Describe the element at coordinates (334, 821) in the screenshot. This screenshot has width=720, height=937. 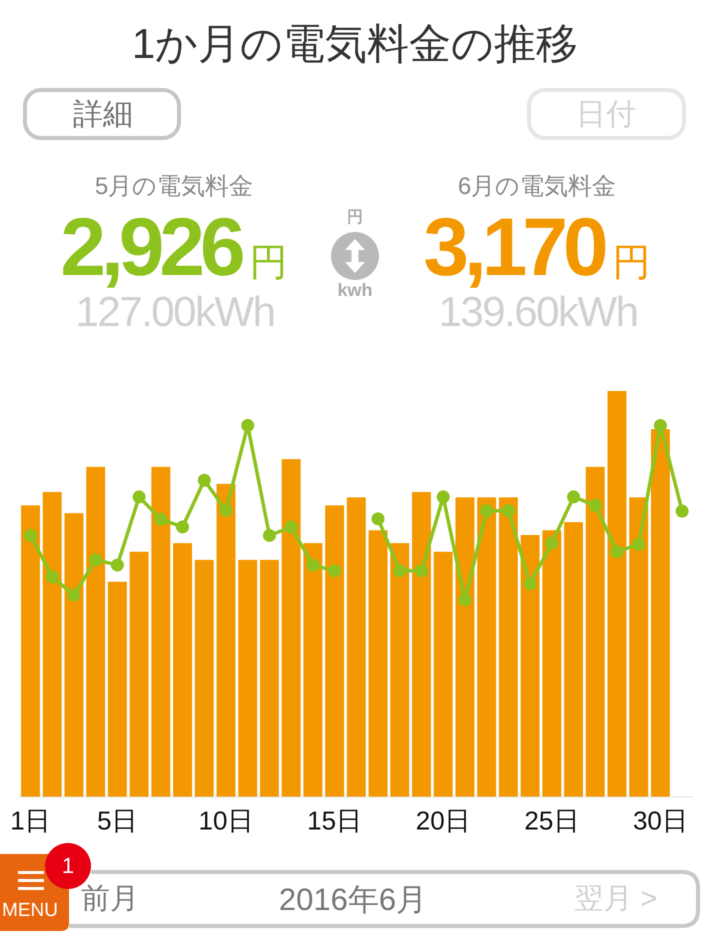
I see `x-tick-label: 15日` at that location.